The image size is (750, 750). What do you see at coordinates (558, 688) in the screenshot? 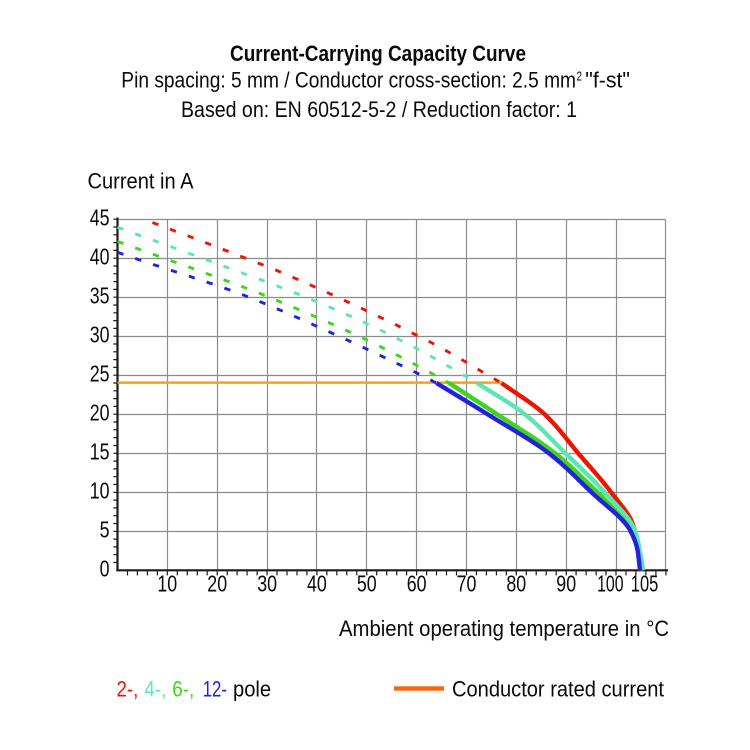
I see `svg-text: Conductor rated current` at bounding box center [558, 688].